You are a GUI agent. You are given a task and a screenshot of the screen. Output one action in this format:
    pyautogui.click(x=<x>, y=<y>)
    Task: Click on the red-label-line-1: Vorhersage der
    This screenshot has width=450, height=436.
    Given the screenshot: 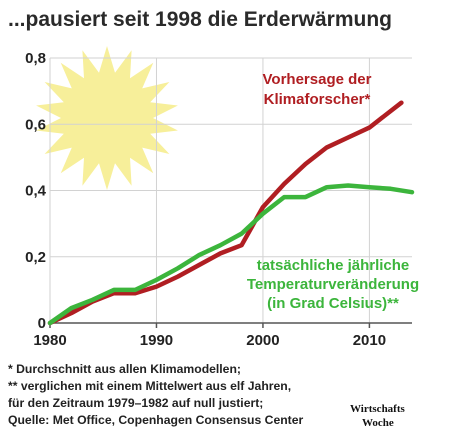 What is the action you would take?
    pyautogui.click(x=317, y=79)
    